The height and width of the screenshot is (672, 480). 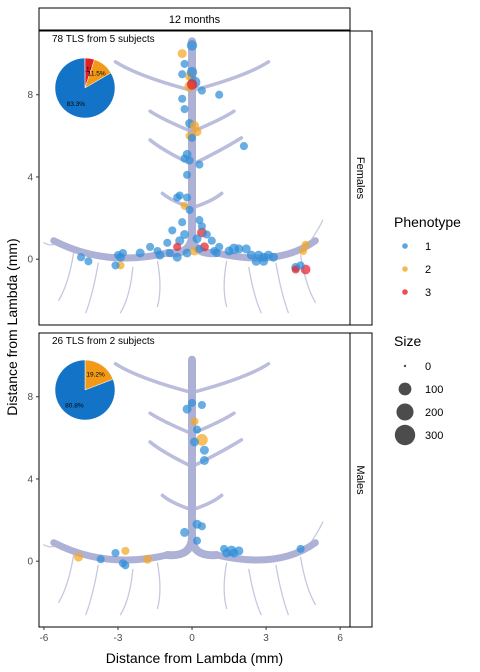 What do you see at coordinates (407, 341) in the screenshot?
I see `legend-size-title: Size` at bounding box center [407, 341].